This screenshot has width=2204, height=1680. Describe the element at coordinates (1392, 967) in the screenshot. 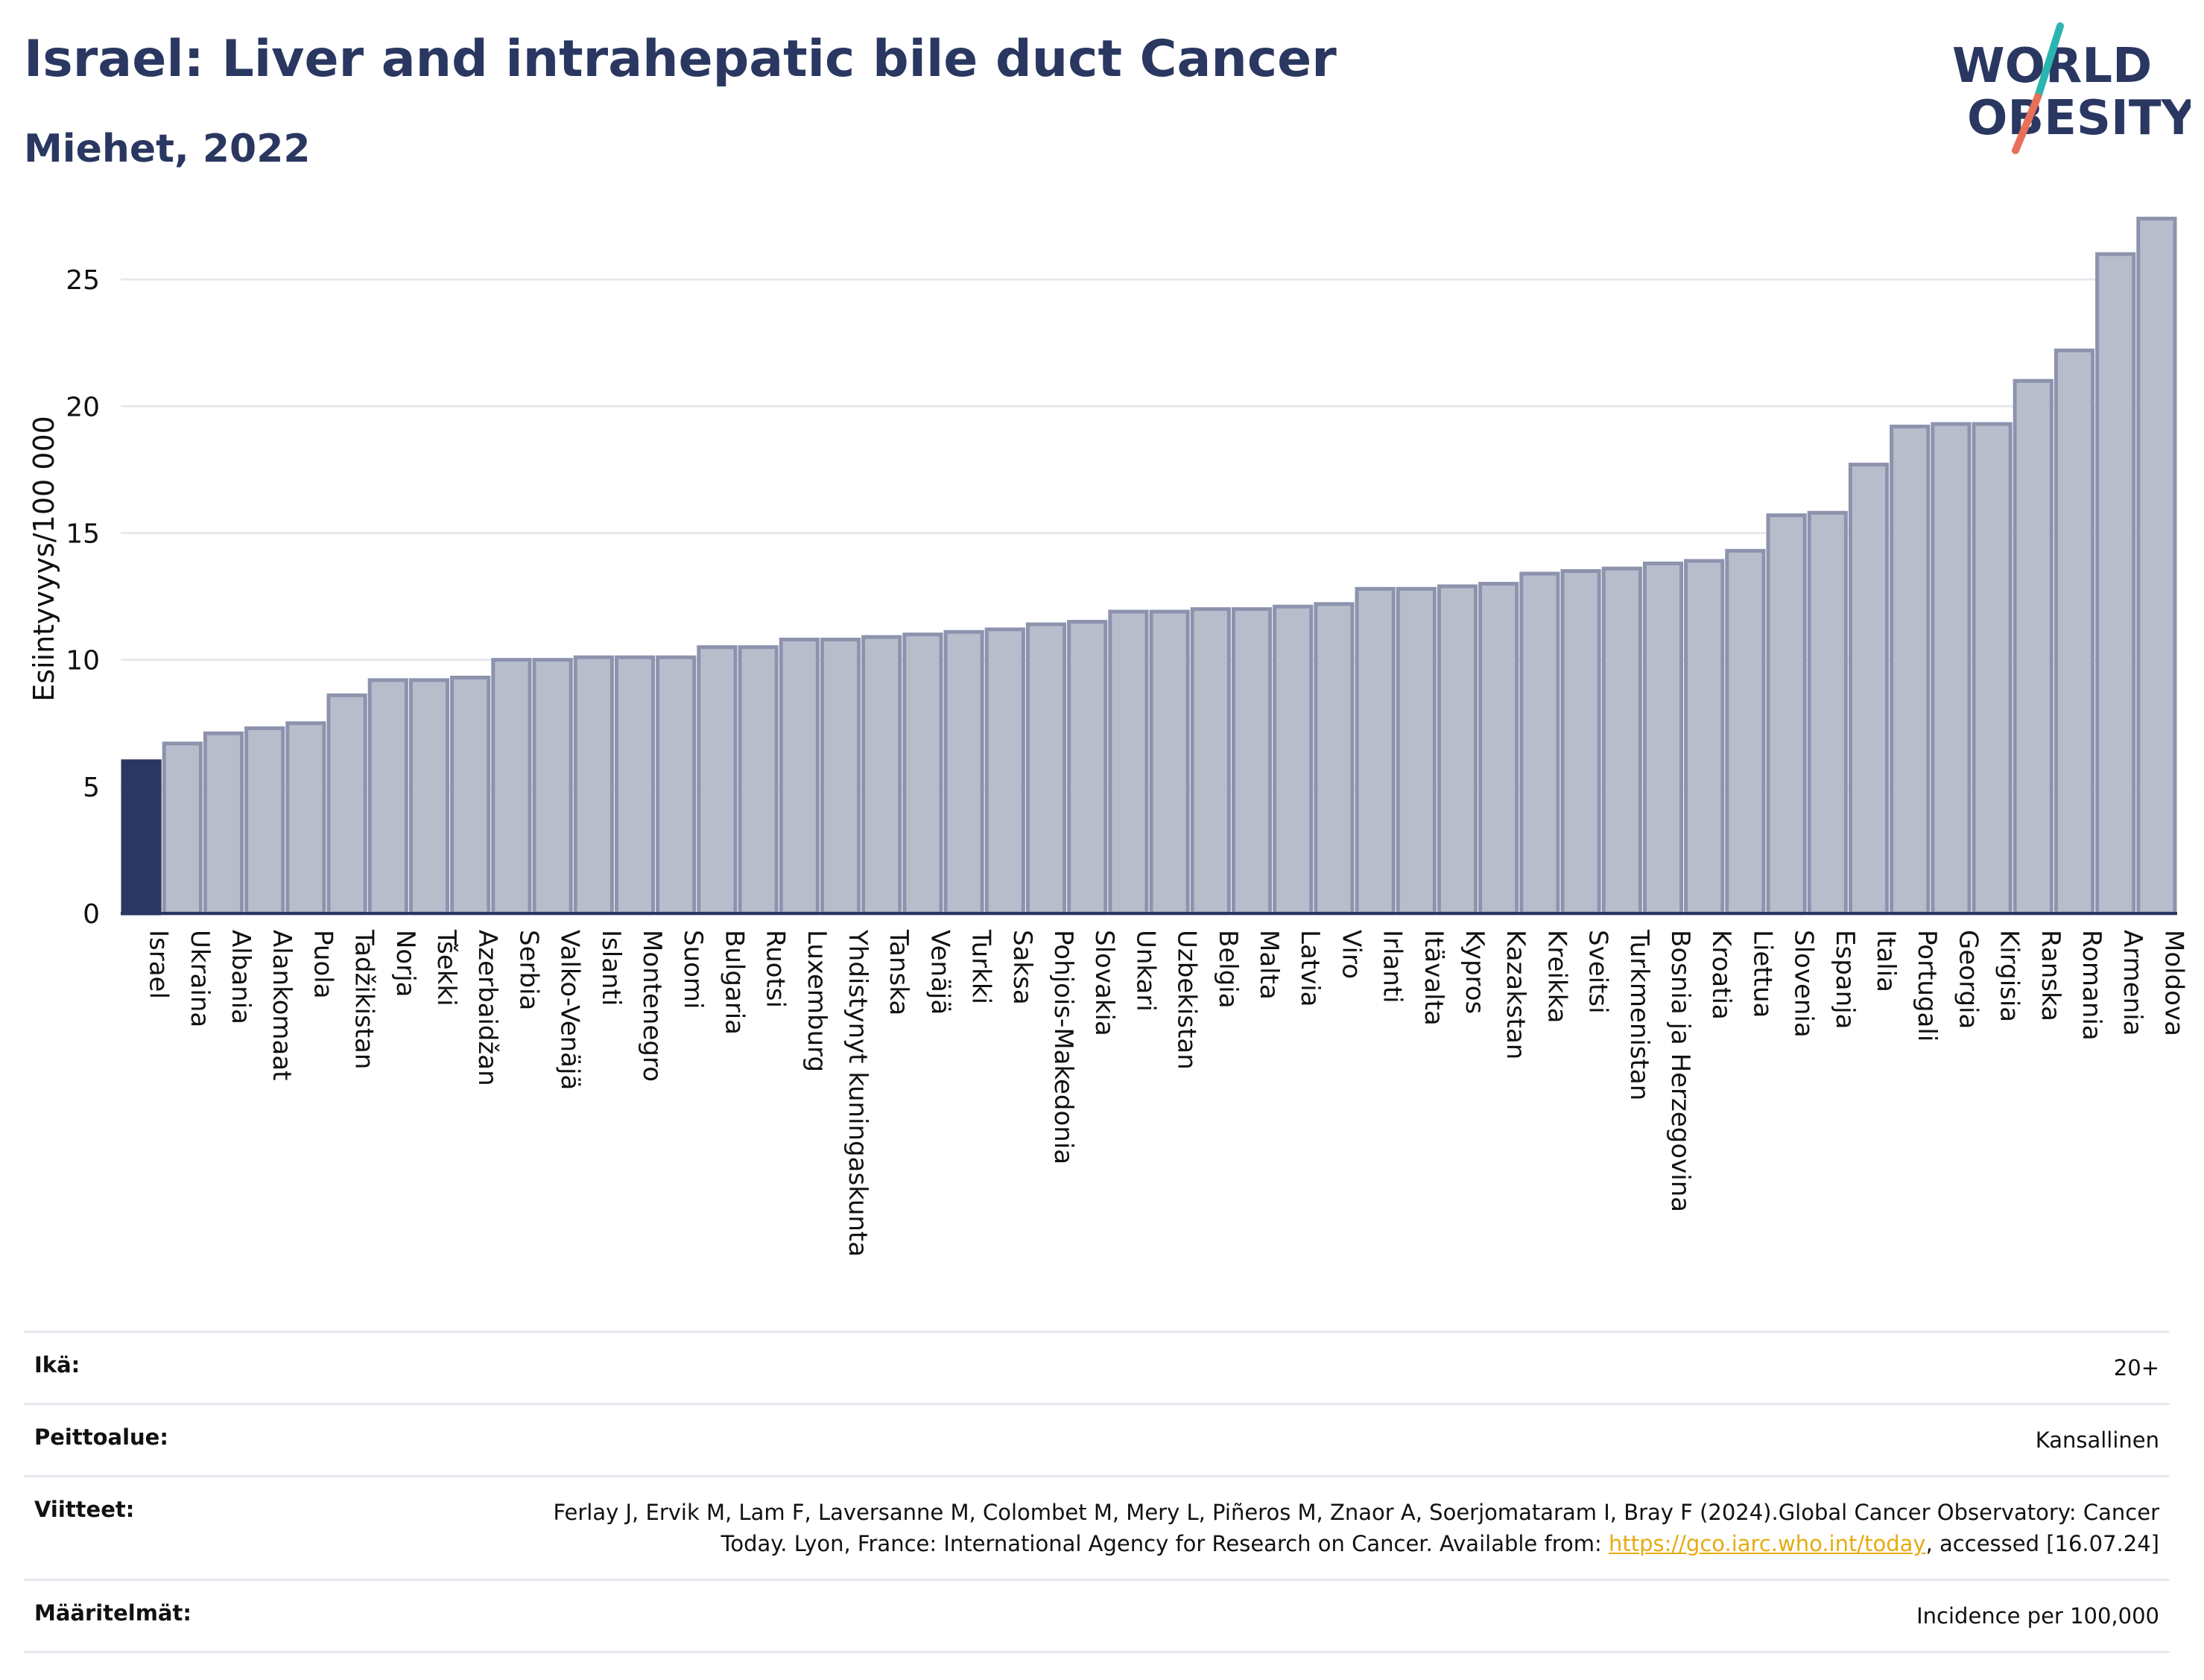

I see `x-tick-label: Irlanti` at that location.